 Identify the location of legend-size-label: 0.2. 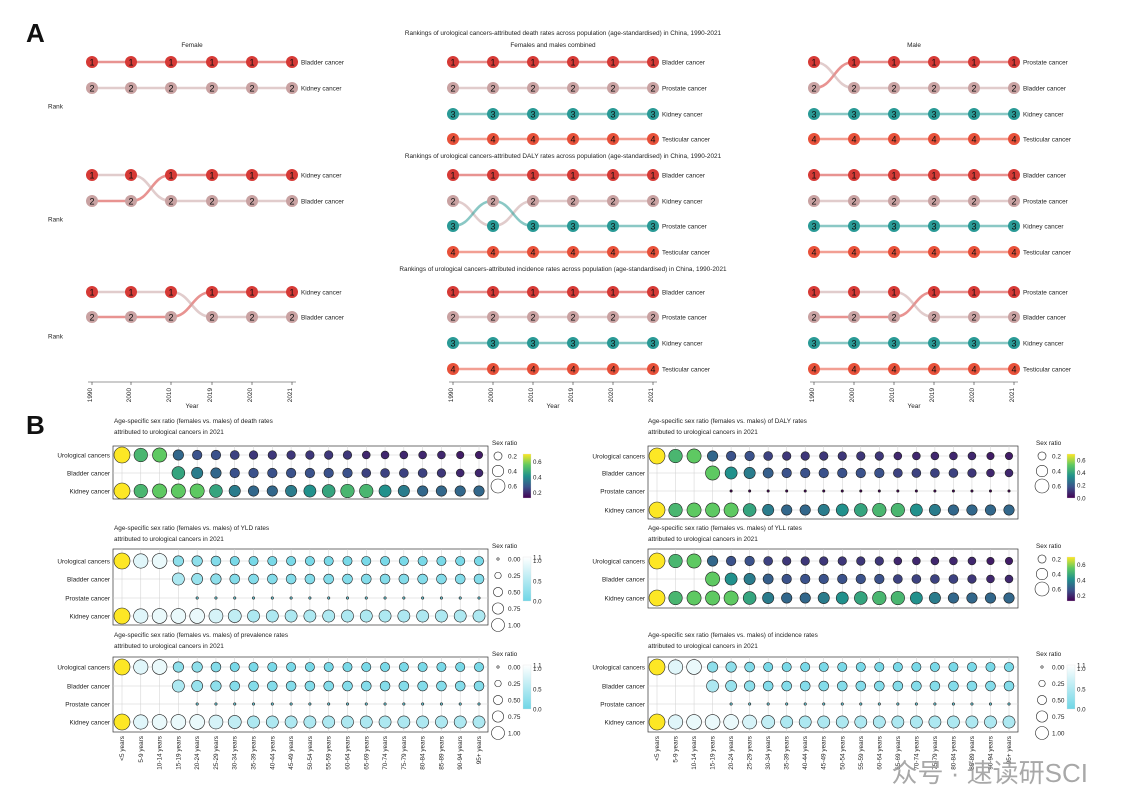
(1056, 456).